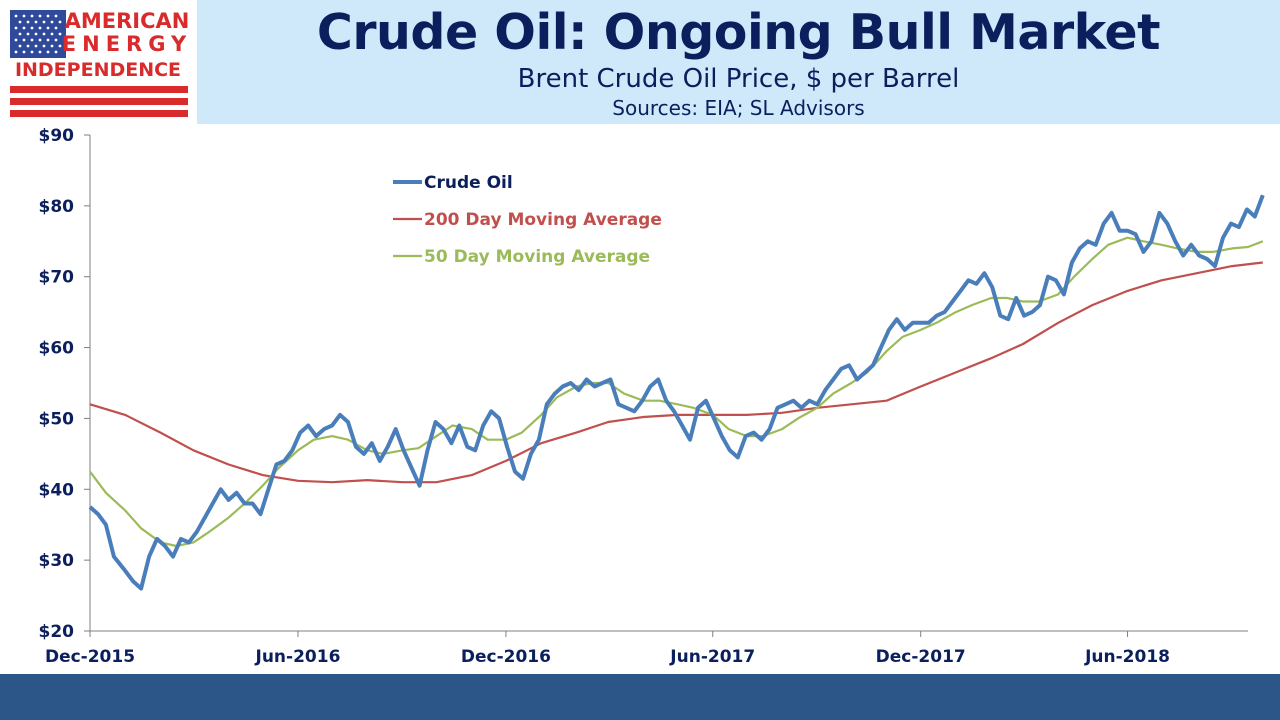 The width and height of the screenshot is (1280, 720). I want to click on x-tick-label: Dec-2017, so click(921, 657).